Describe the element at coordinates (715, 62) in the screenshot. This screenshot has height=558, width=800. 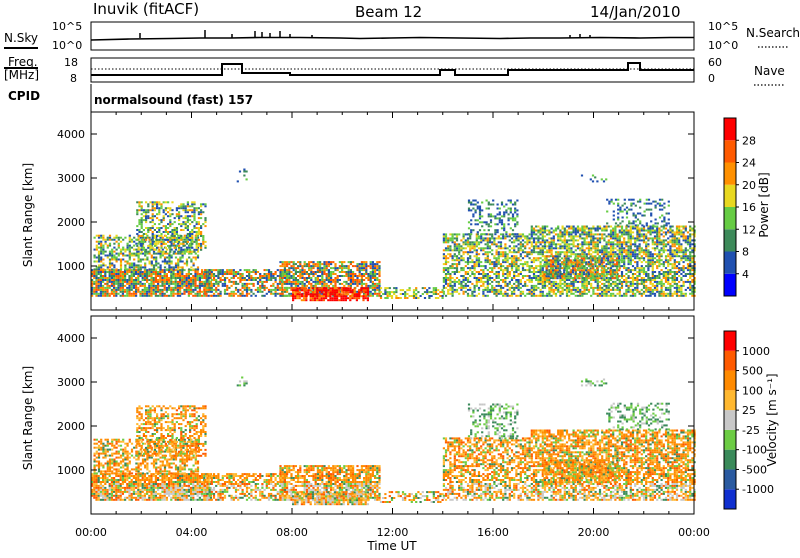
I see `nave-tick-top: 60` at that location.